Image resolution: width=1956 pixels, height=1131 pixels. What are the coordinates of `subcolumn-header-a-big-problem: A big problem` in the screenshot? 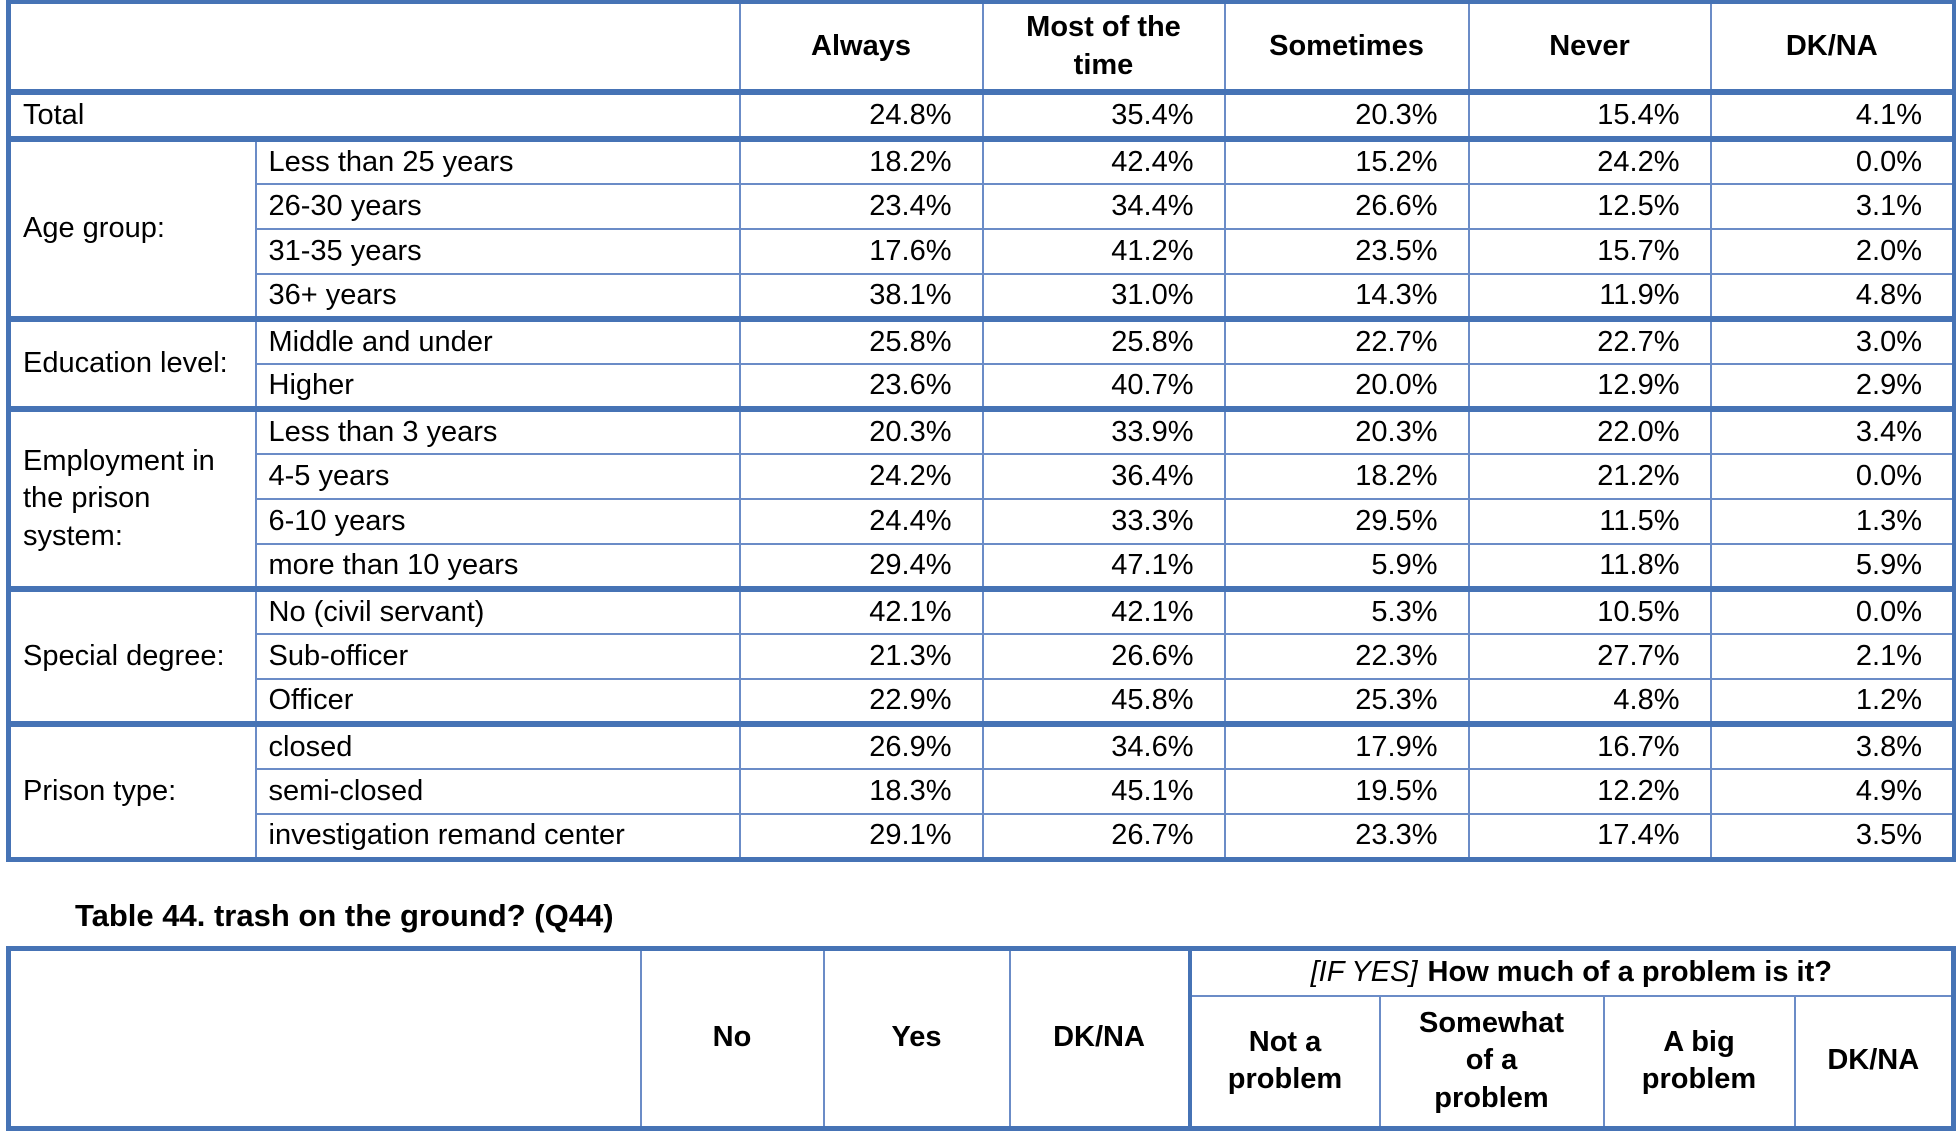 It's located at (1699, 1062).